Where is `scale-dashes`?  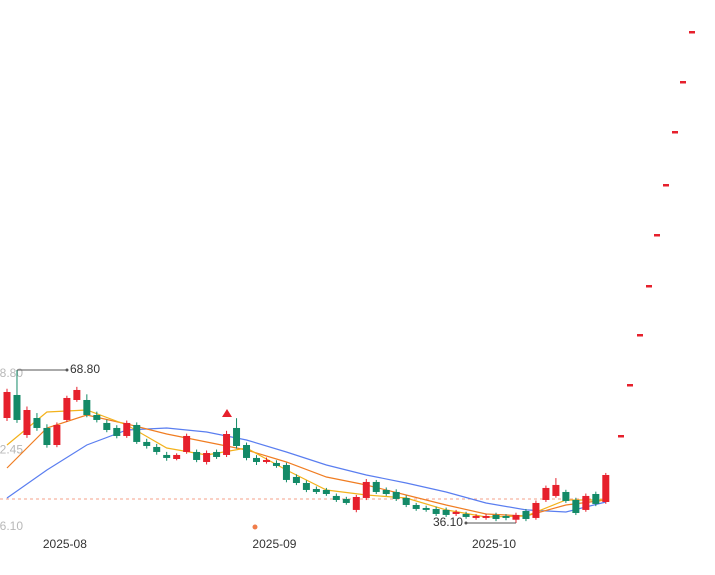
scale-dashes is located at coordinates (656, 234).